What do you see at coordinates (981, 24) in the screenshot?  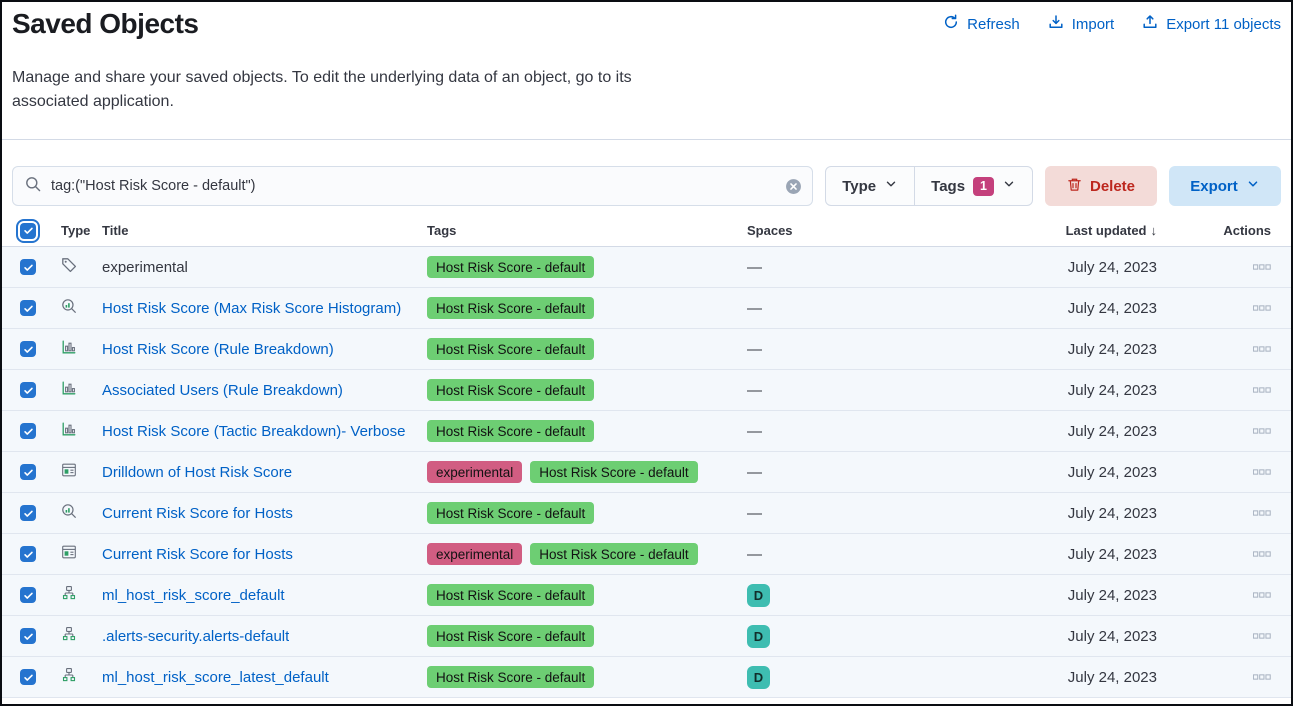 I see `refresh-button: Refresh` at bounding box center [981, 24].